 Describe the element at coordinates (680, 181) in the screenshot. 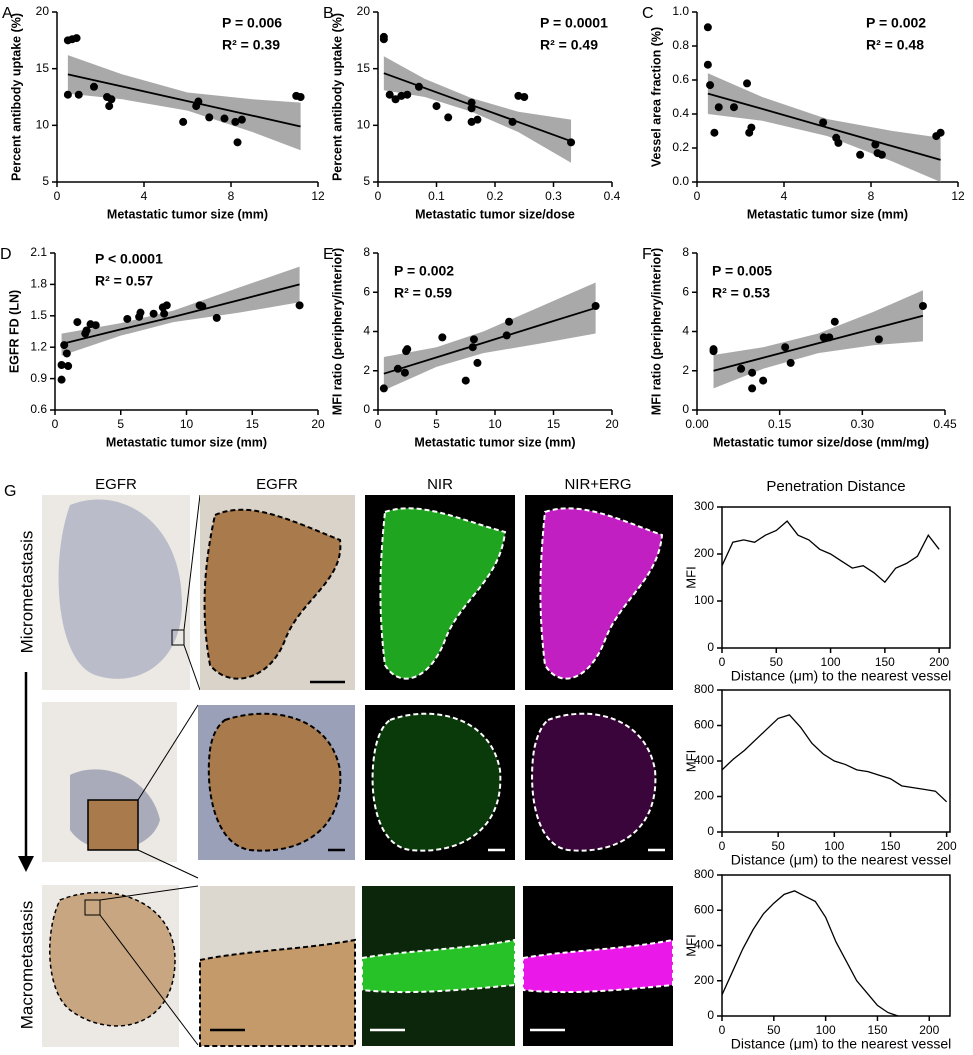

I see `y-tick-label: 0.0` at that location.